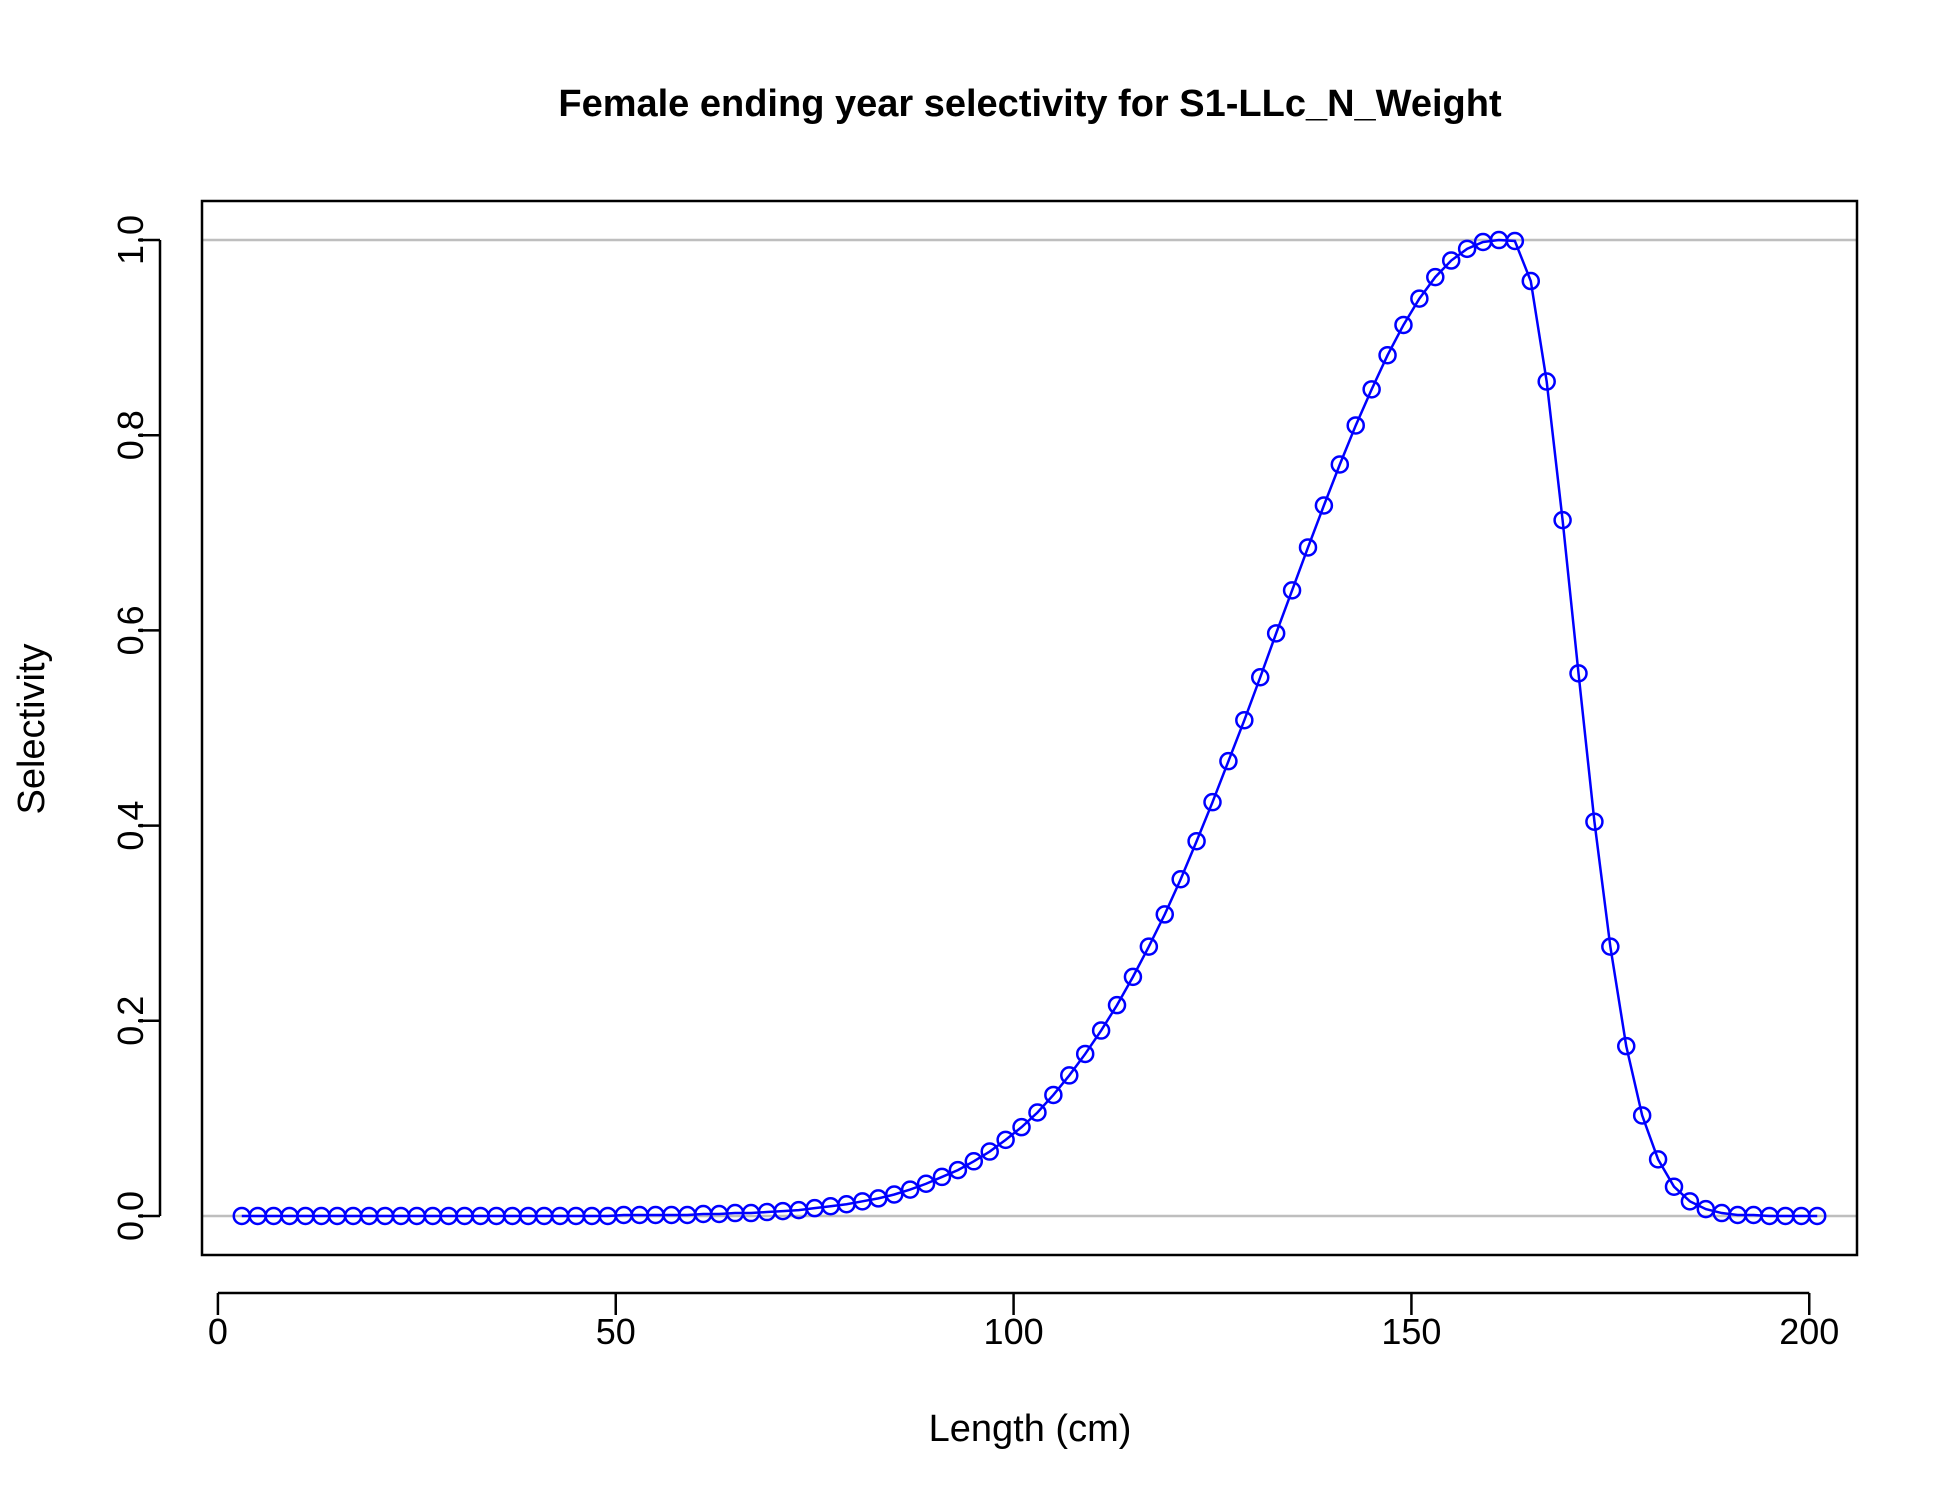  I want to click on x-tick-label: 100, so click(1014, 1331).